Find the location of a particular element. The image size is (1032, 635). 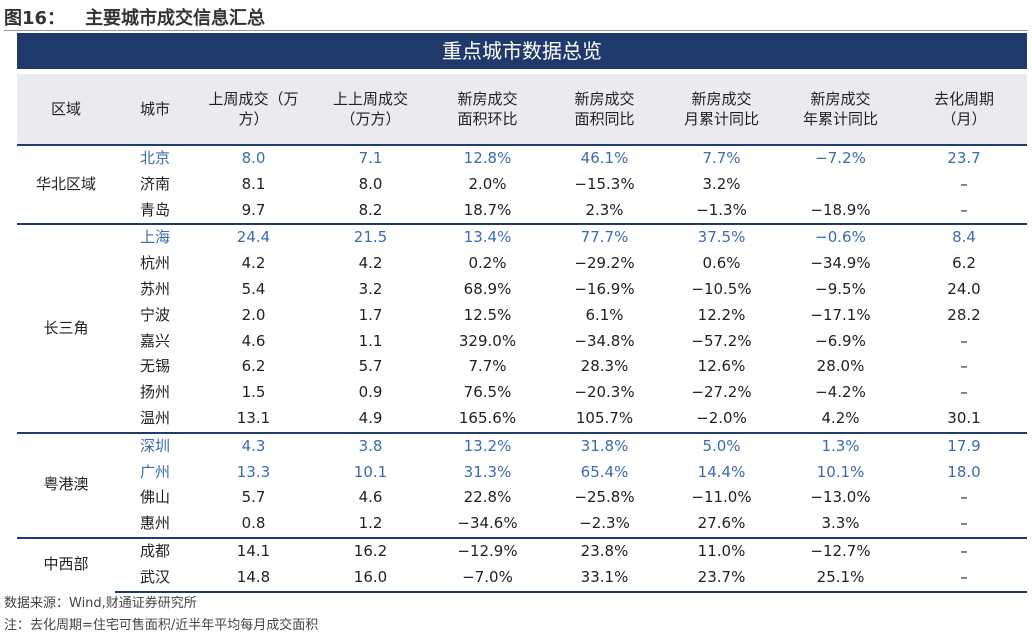

value-cell: 3.2 is located at coordinates (370, 288).